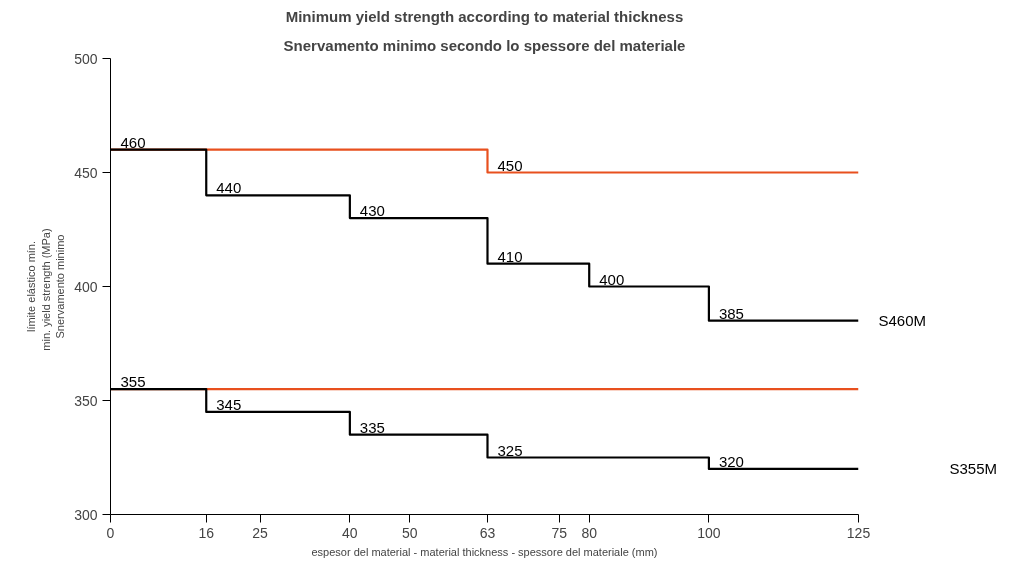 The height and width of the screenshot is (574, 1022). I want to click on data-label: 400, so click(612, 279).